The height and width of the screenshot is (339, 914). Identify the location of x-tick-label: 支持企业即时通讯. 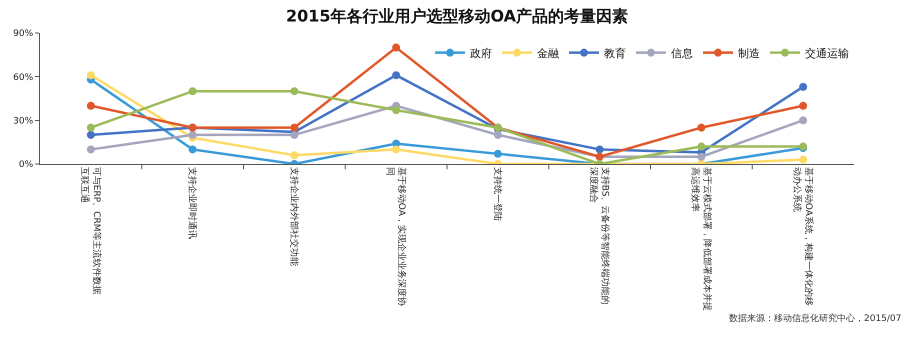
(192, 202).